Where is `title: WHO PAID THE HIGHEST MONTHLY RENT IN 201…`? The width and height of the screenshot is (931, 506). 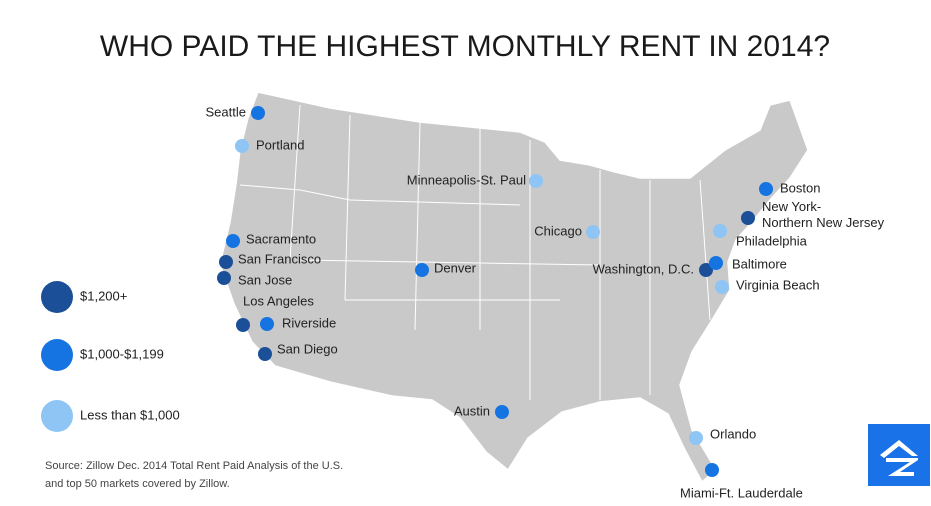 title: WHO PAID THE HIGHEST MONTHLY RENT IN 201… is located at coordinates (465, 46).